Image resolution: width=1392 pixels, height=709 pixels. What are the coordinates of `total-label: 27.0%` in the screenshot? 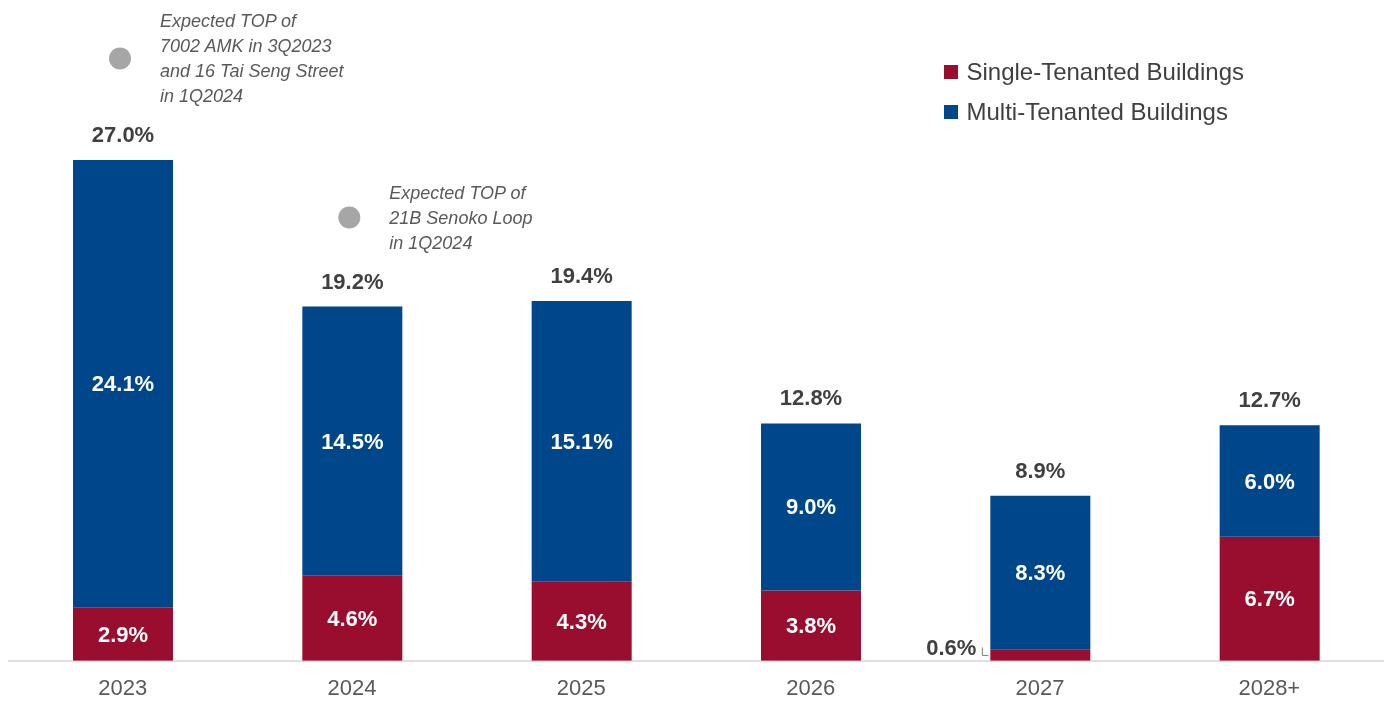 It's located at (123, 134).